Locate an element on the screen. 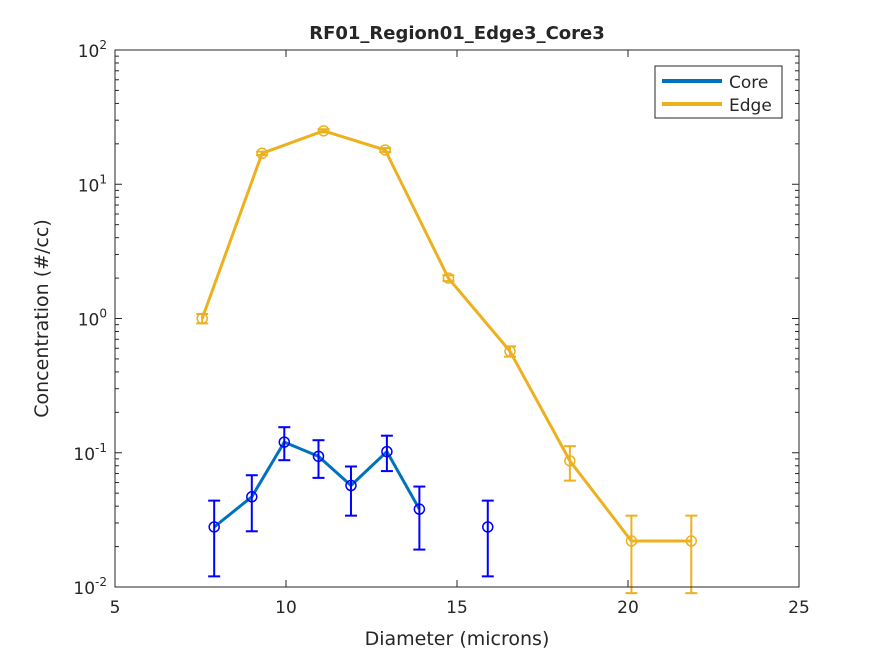 This screenshot has height=663, width=884. x-tick-label: 15 is located at coordinates (457, 608).